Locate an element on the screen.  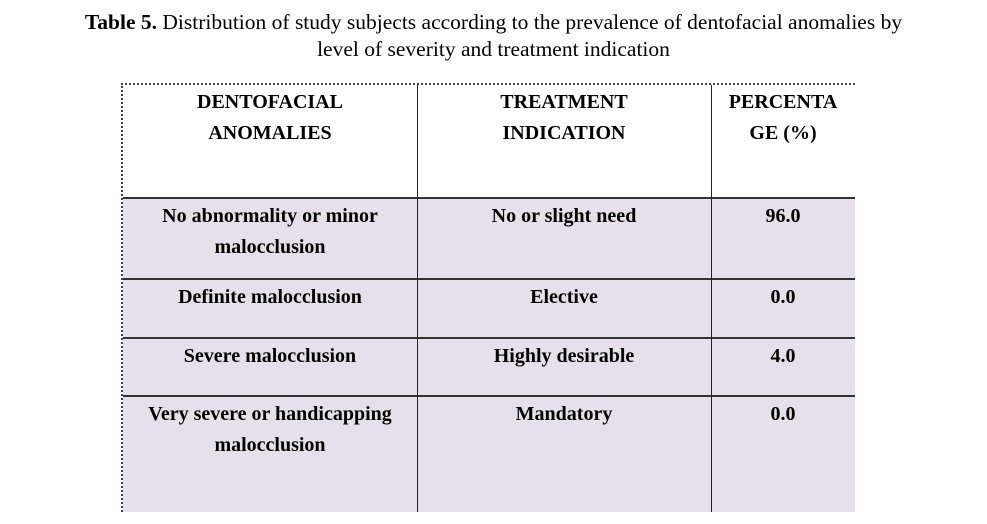
cell-line: Severe malocclusion is located at coordinates (270, 356).